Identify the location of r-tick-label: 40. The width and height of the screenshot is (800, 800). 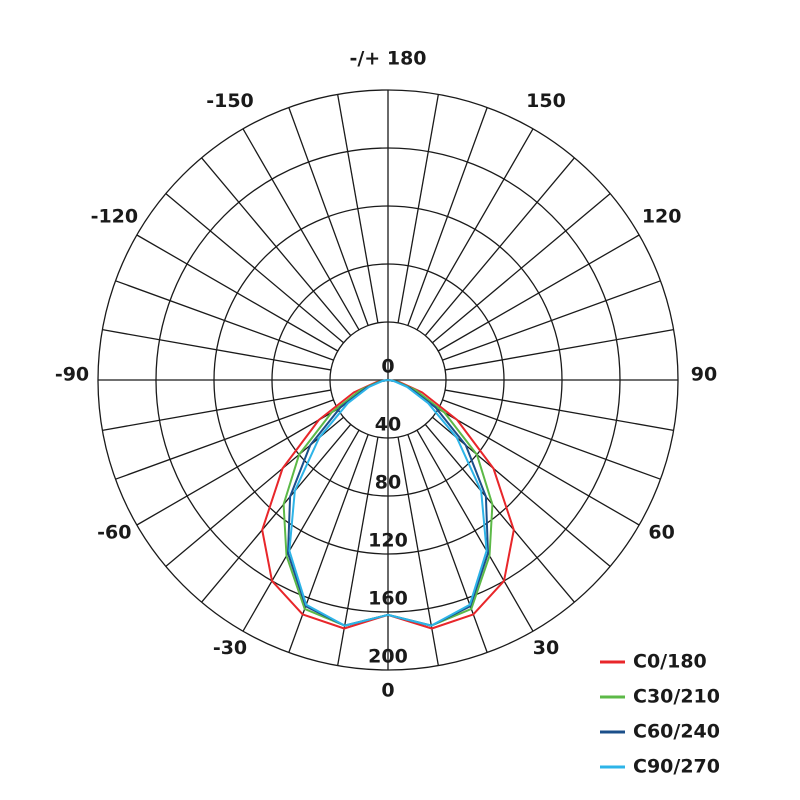
(388, 425).